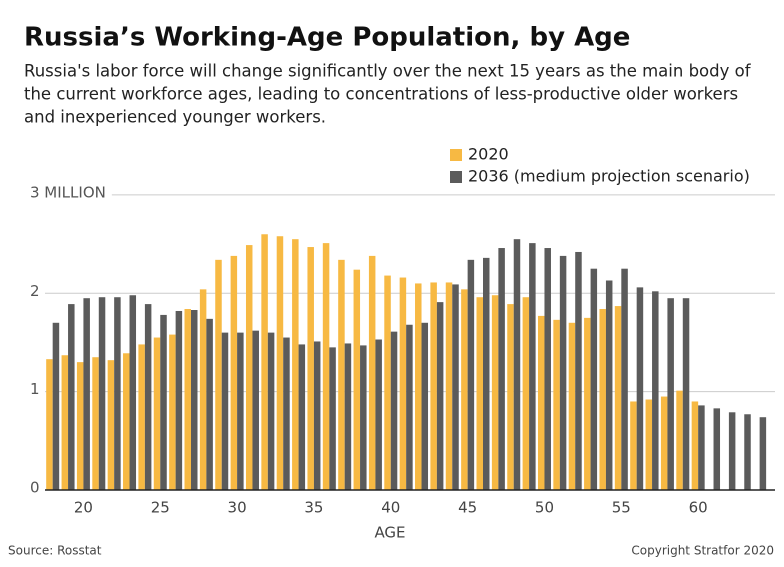  Describe the element at coordinates (390, 508) in the screenshot. I see `x-tick-label: 40` at that location.